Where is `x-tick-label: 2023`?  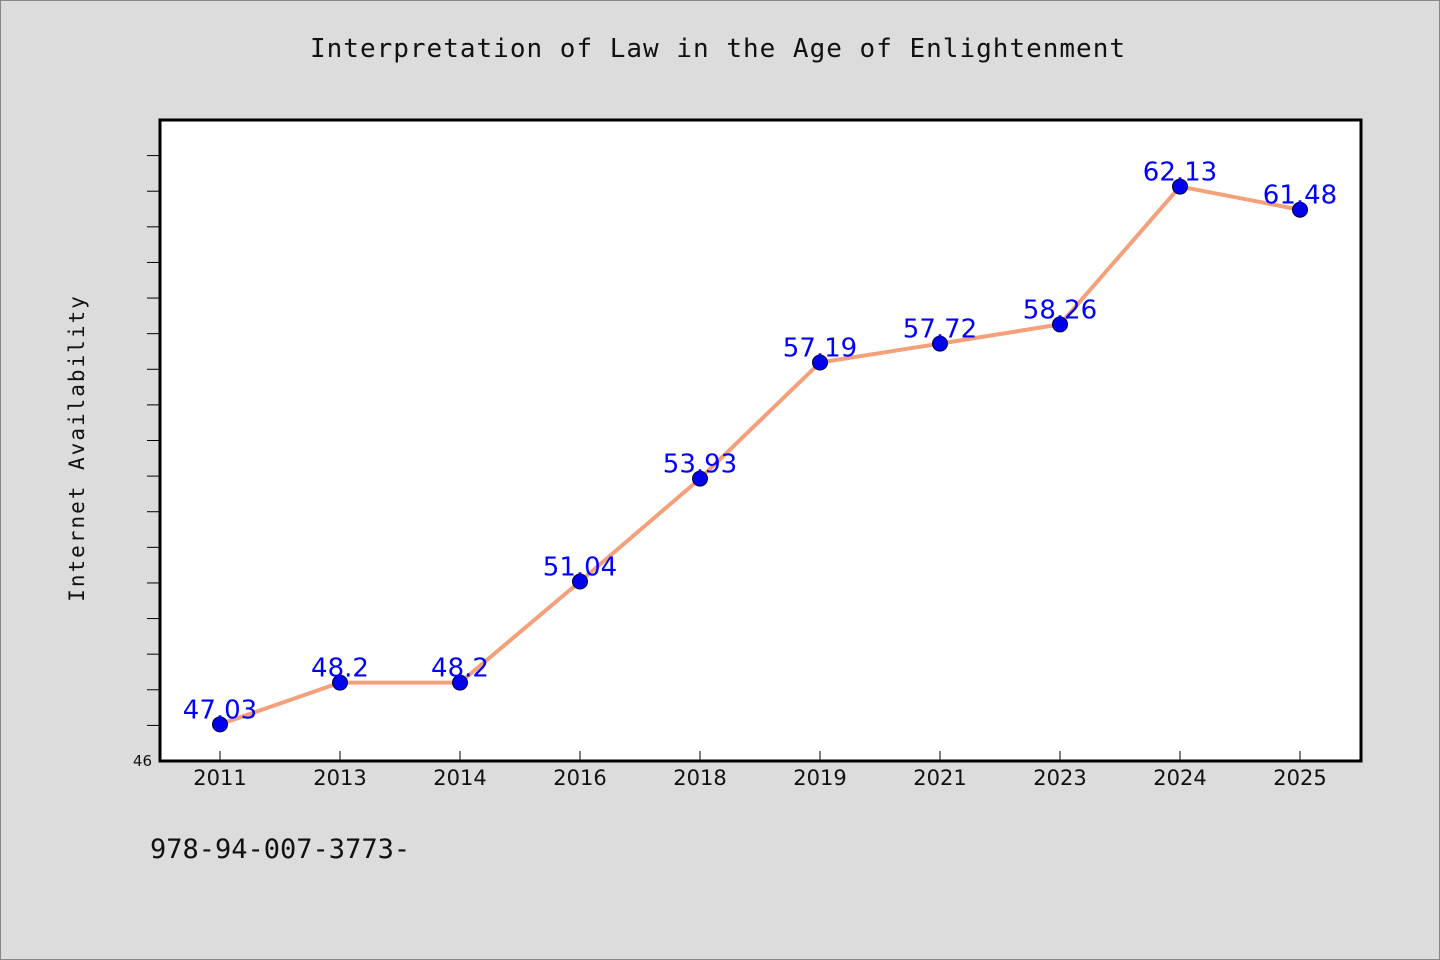
x-tick-label: 2023 is located at coordinates (1059, 778).